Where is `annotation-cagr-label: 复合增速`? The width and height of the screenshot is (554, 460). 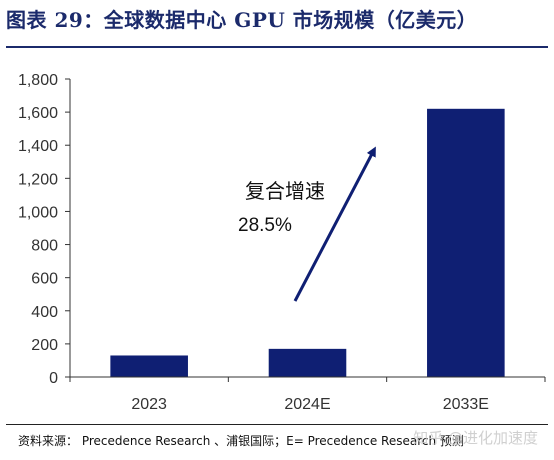
annotation-cagr-label: 复合增速 is located at coordinates (285, 191).